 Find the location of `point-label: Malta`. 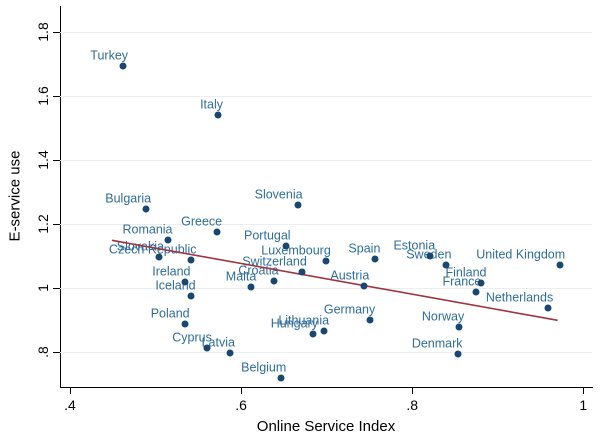

point-label: Malta is located at coordinates (241, 276).